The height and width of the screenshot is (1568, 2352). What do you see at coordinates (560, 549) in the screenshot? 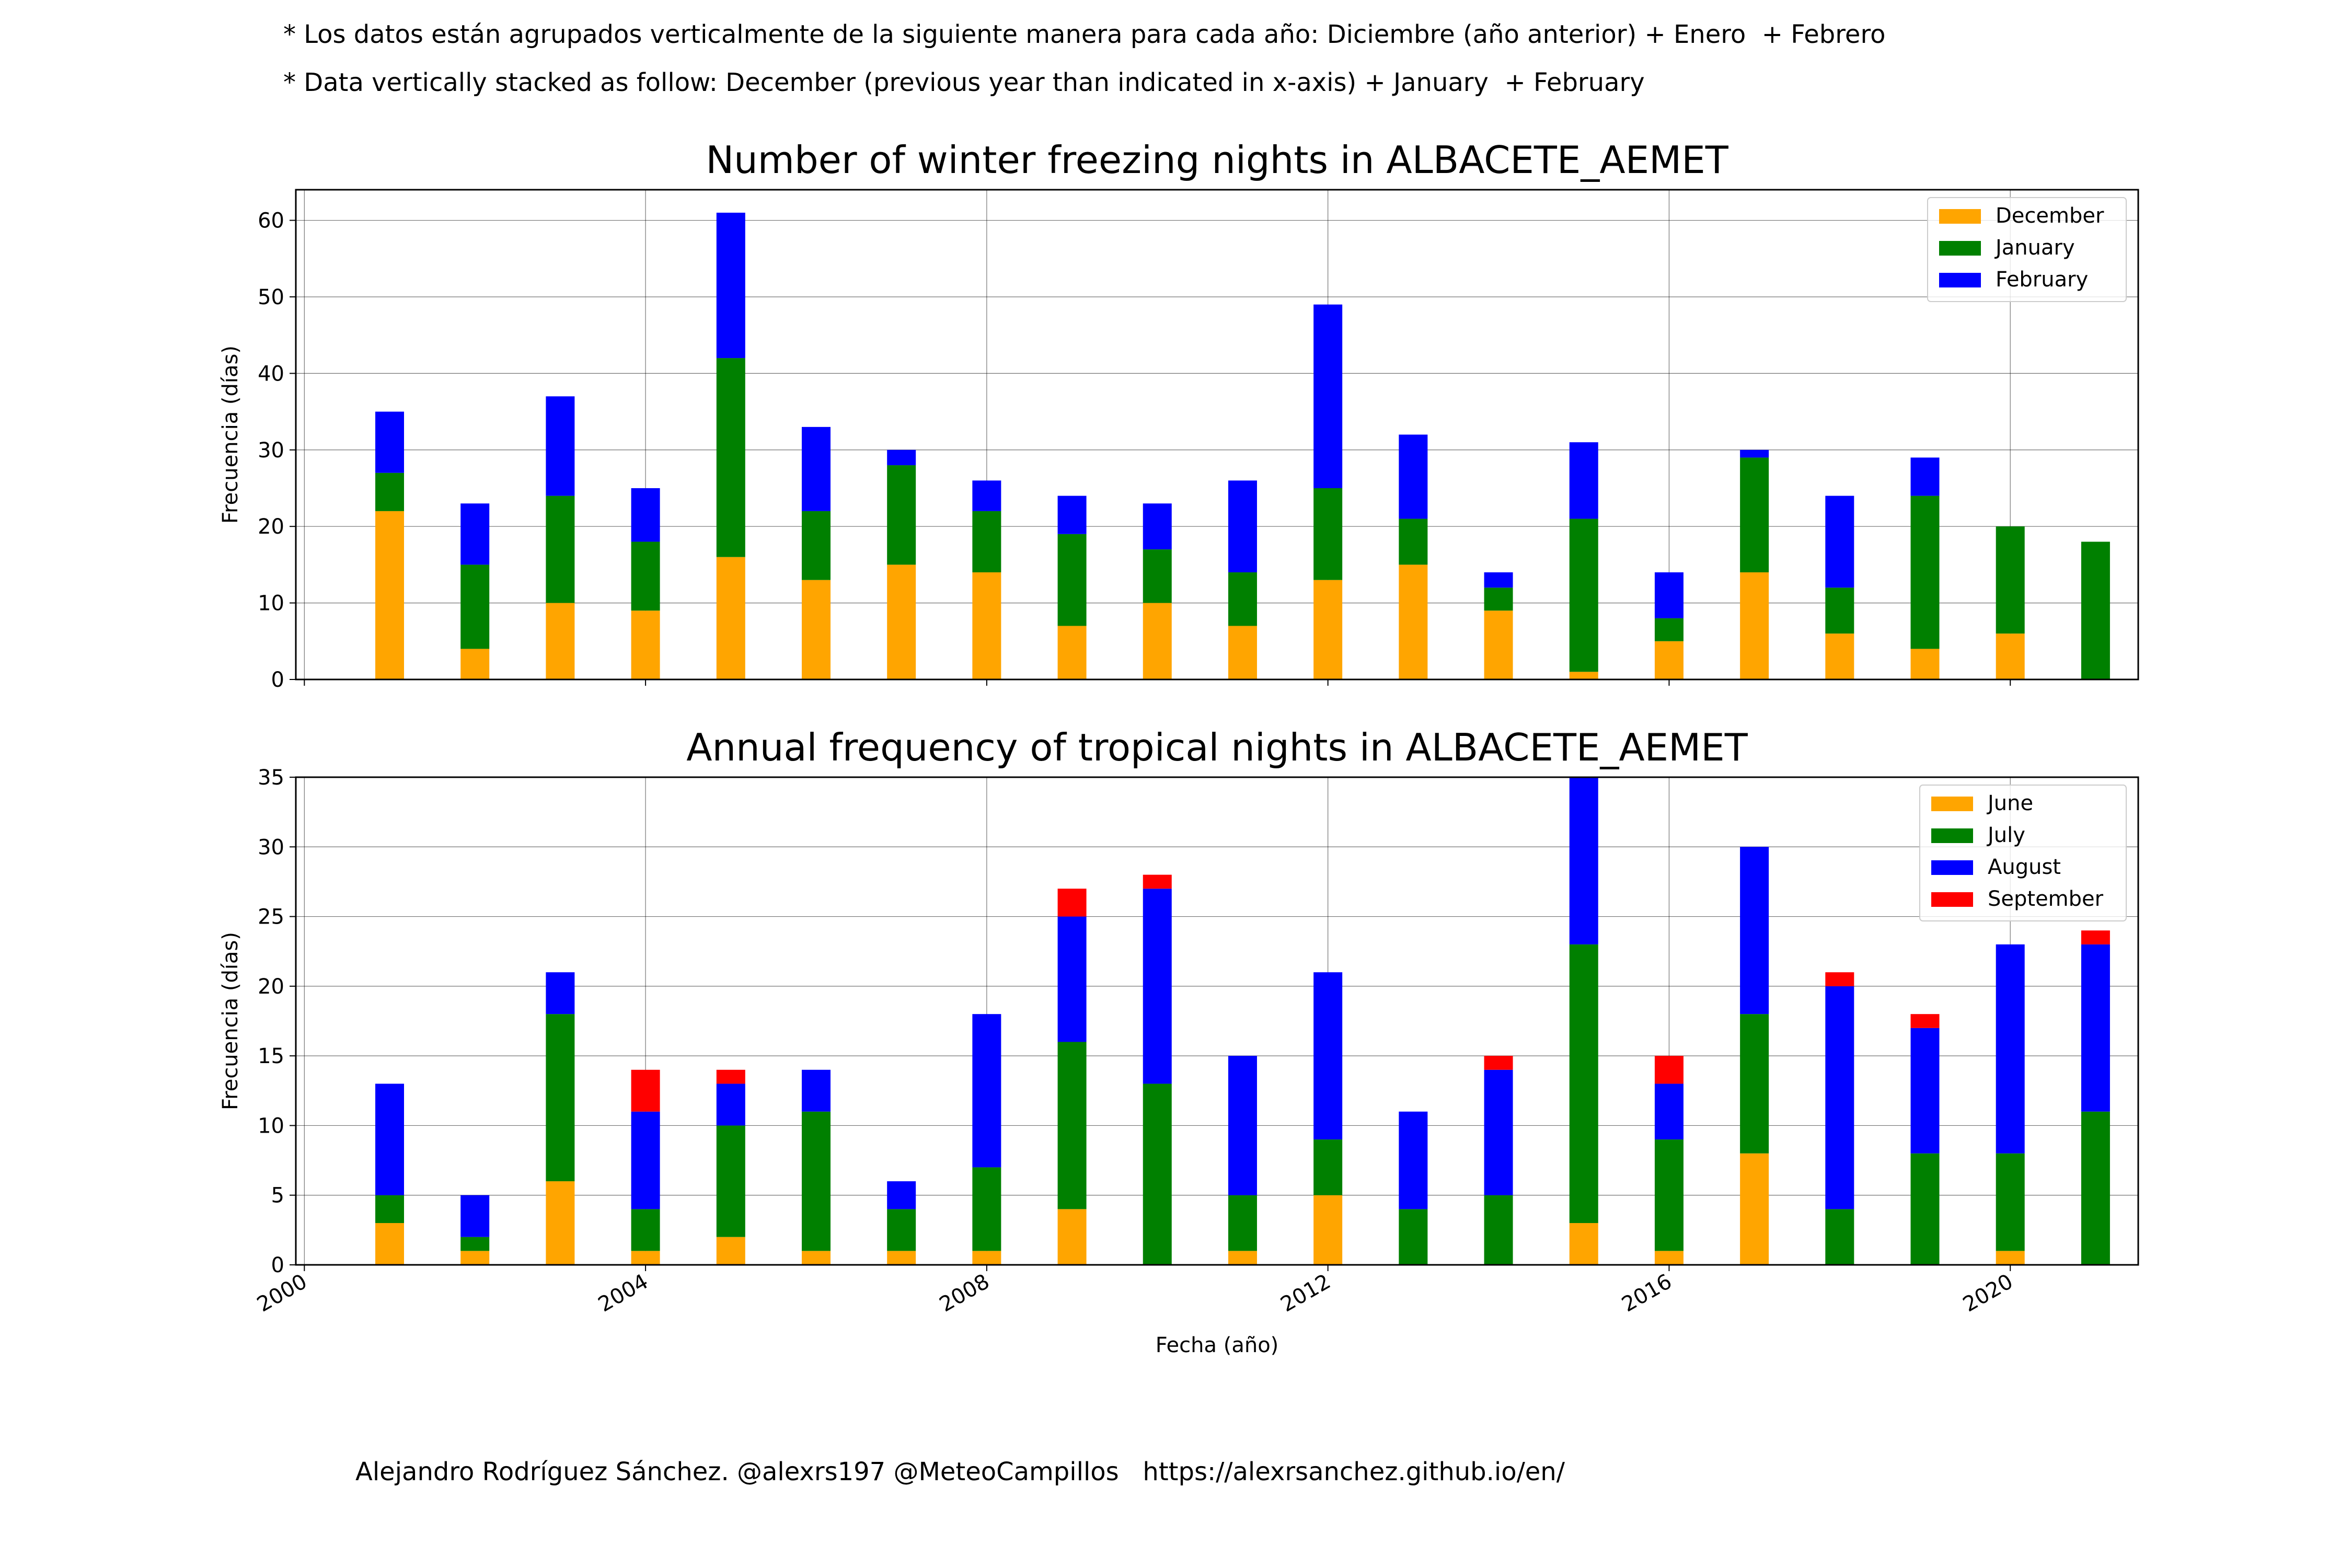
I see `bar-january-2003: January 2003: 14` at bounding box center [560, 549].